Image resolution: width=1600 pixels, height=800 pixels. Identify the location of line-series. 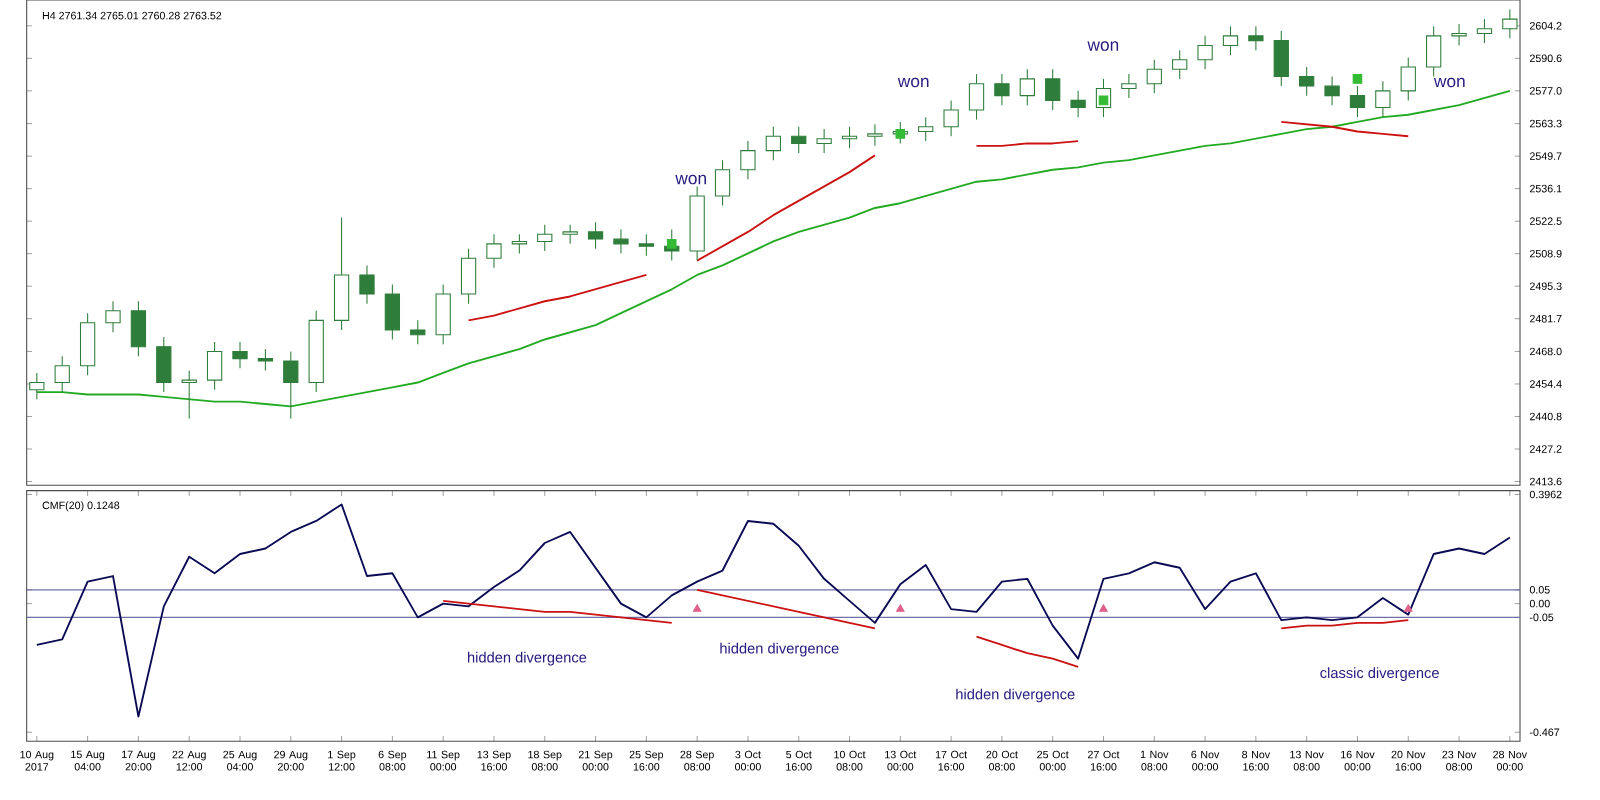
(1027, 651).